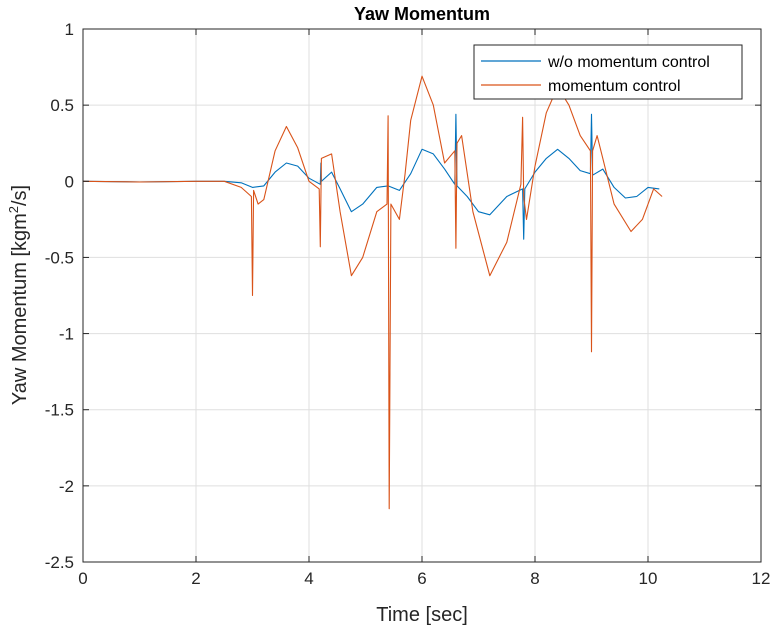 This screenshot has height=630, width=774. What do you see at coordinates (13, 209) in the screenshot?
I see `y-axis-title-superscript: 2` at bounding box center [13, 209].